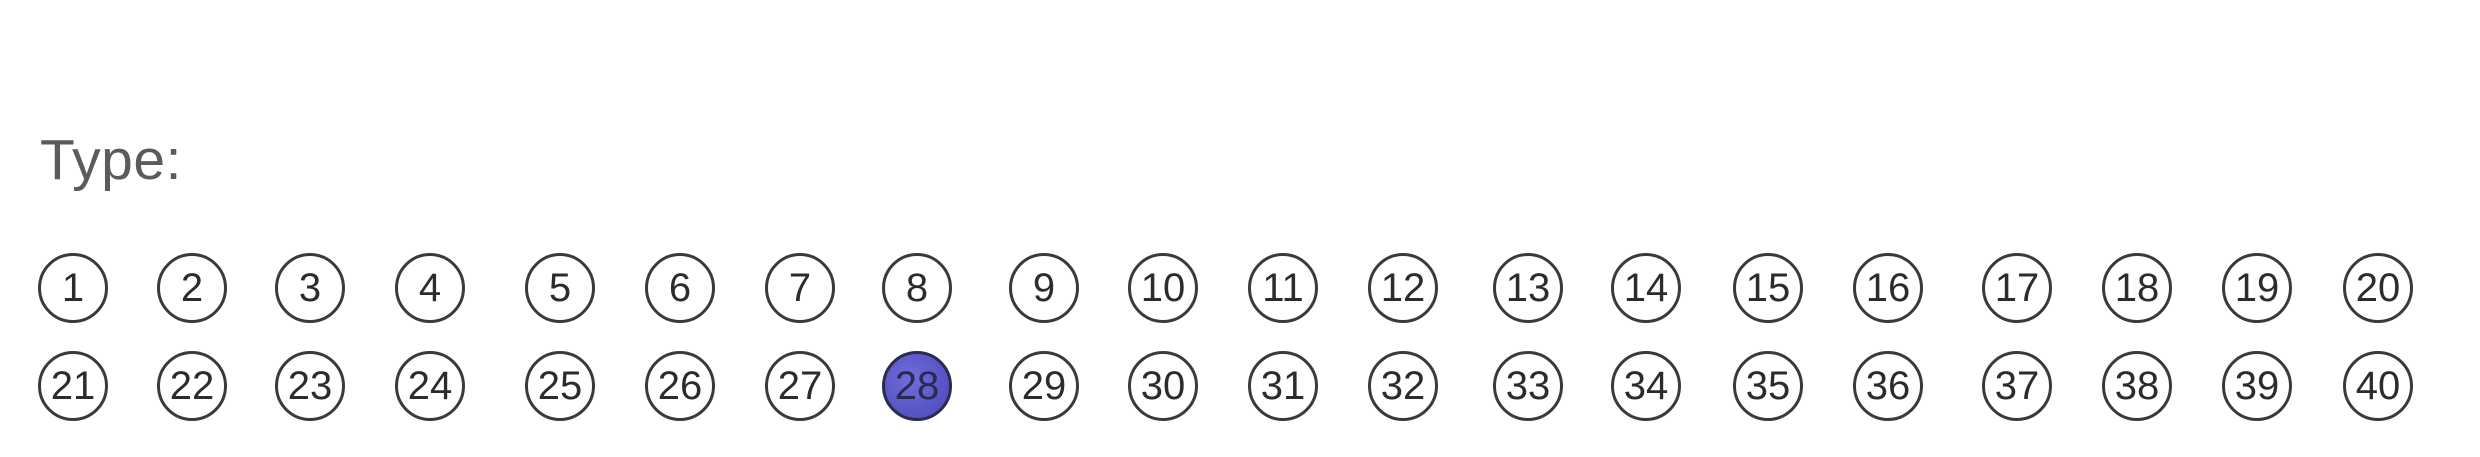  I want to click on option-bubble-15: 15, so click(1768, 288).